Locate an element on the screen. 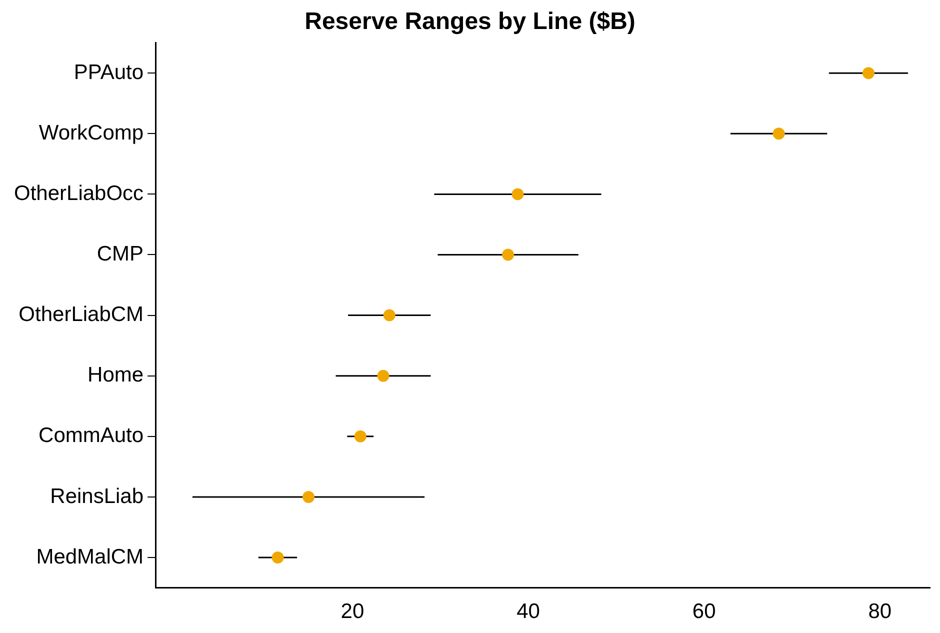  x-tick-label: 60 is located at coordinates (704, 612).